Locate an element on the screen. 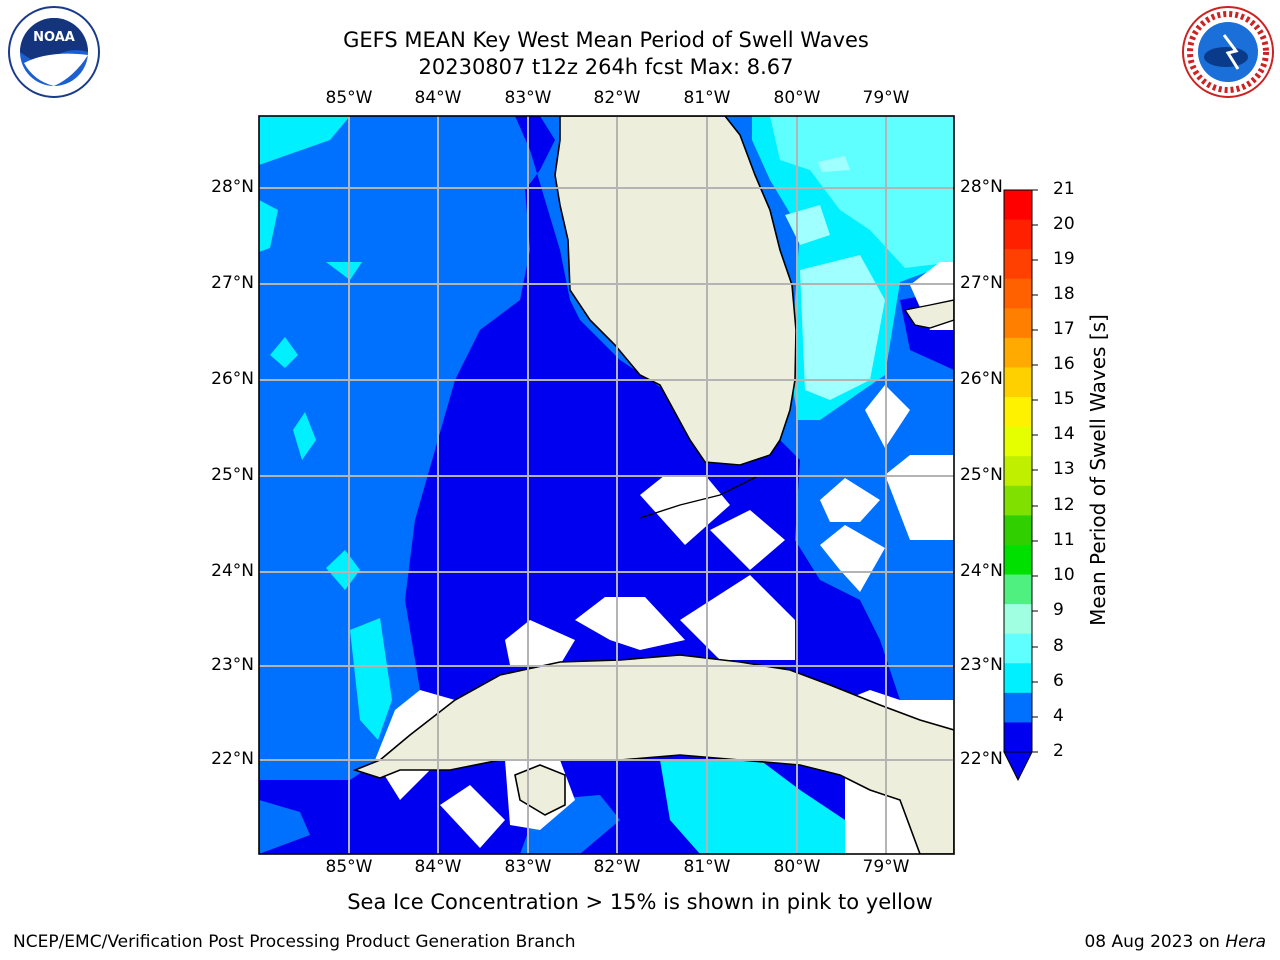 The image size is (1280, 960). lon-label-bottom: 82°W is located at coordinates (617, 867).